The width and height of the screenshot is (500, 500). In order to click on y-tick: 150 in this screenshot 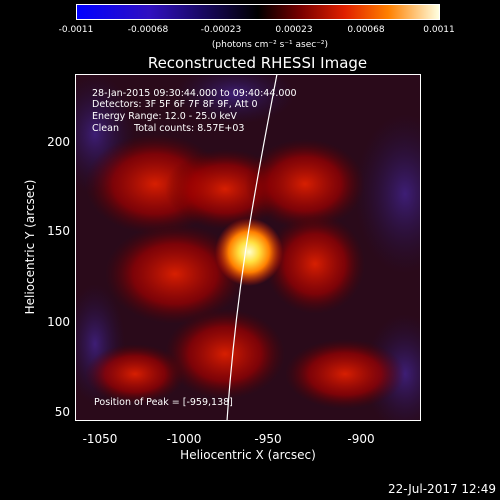, I will do `click(58, 231)`.